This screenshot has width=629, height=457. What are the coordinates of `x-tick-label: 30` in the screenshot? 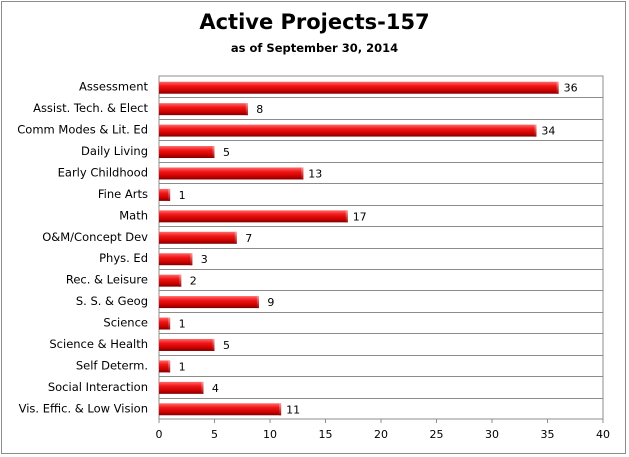 It's located at (492, 434).